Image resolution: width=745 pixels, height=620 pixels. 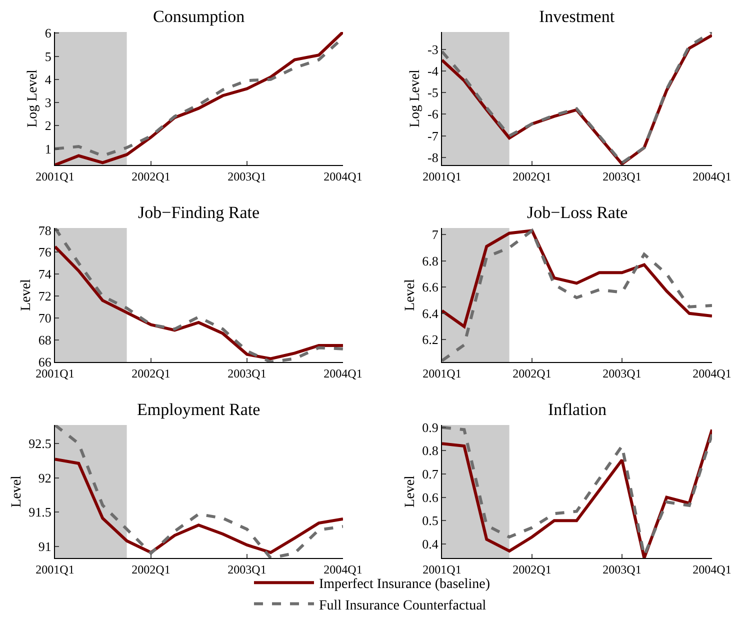 I want to click on y-tick-label: 74, so click(x=45, y=274).